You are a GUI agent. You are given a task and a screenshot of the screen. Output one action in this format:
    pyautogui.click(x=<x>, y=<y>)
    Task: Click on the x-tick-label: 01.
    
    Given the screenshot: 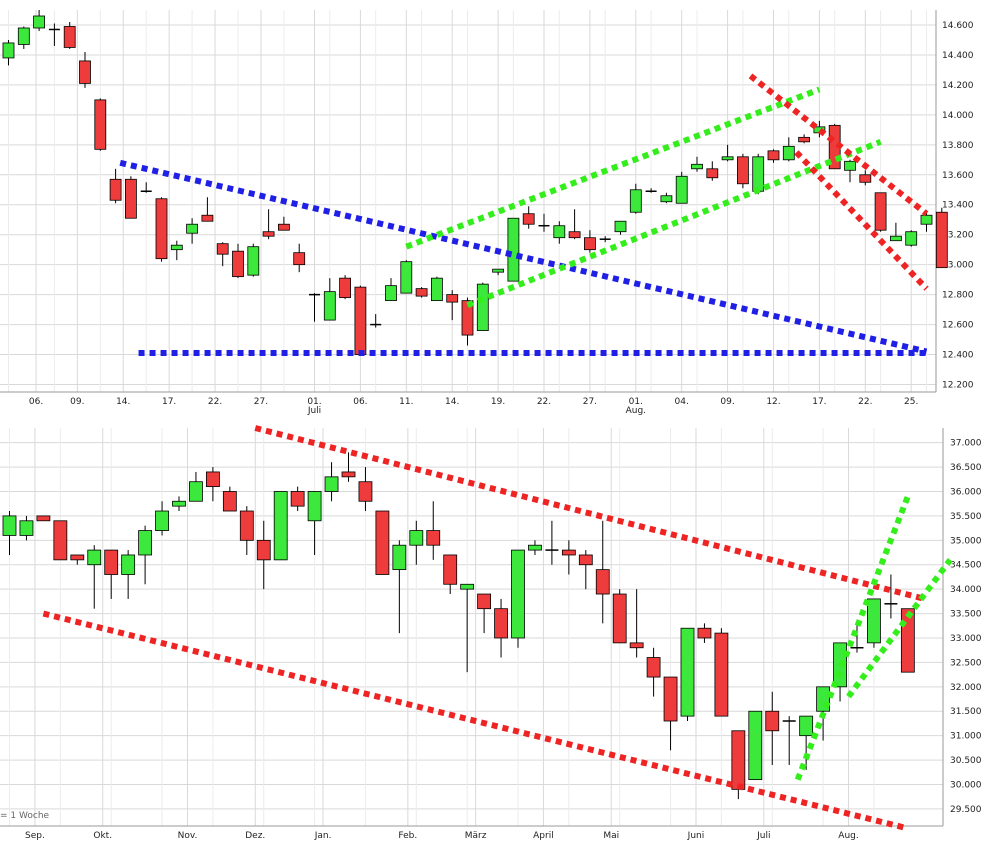 What is the action you would take?
    pyautogui.click(x=636, y=402)
    